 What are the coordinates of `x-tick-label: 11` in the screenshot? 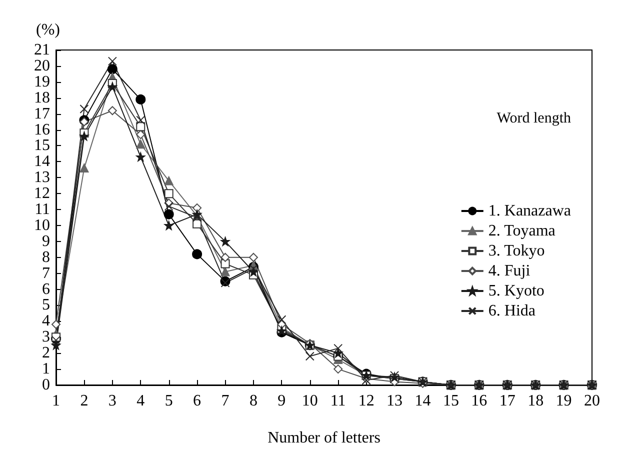 It's located at (338, 401).